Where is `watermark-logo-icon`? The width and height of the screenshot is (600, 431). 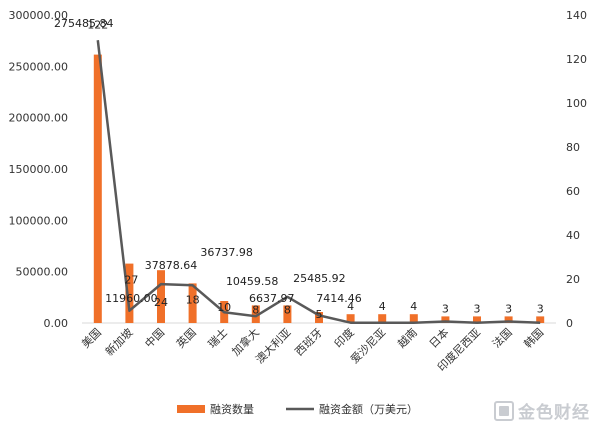
watermark-logo-icon is located at coordinates (504, 410).